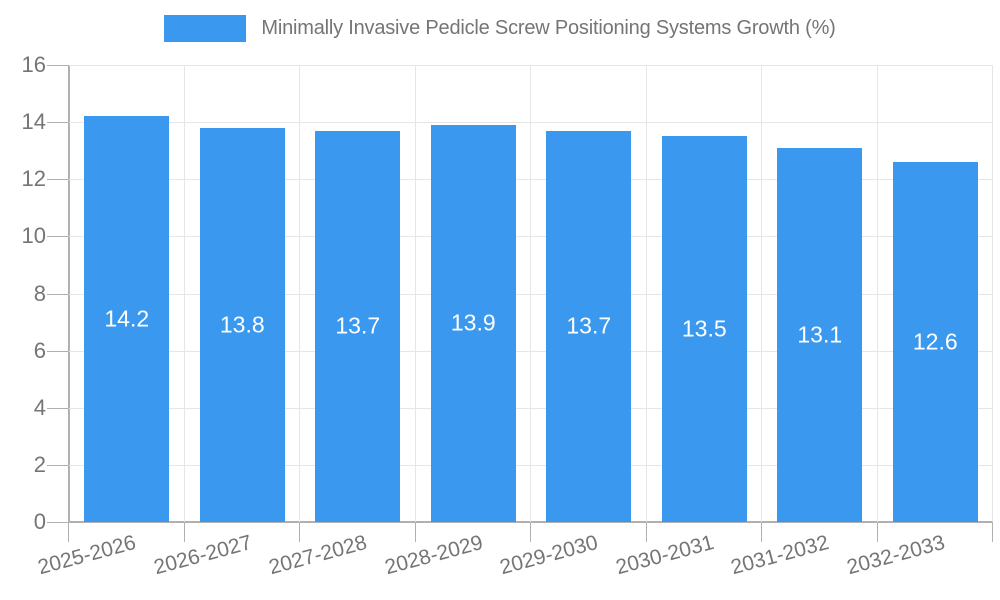 This screenshot has height=600, width=1000. Describe the element at coordinates (203, 555) in the screenshot. I see `x-axis-label: 2026-2027` at that location.